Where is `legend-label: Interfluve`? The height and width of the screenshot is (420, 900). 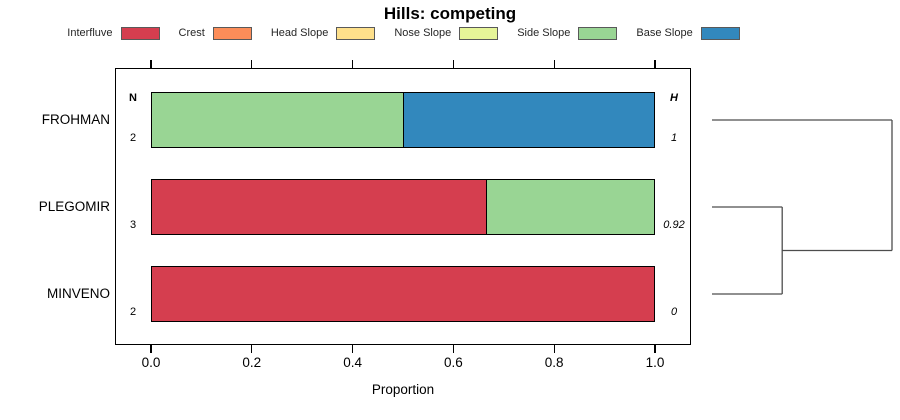
legend-label: Interfluve is located at coordinates (90, 33).